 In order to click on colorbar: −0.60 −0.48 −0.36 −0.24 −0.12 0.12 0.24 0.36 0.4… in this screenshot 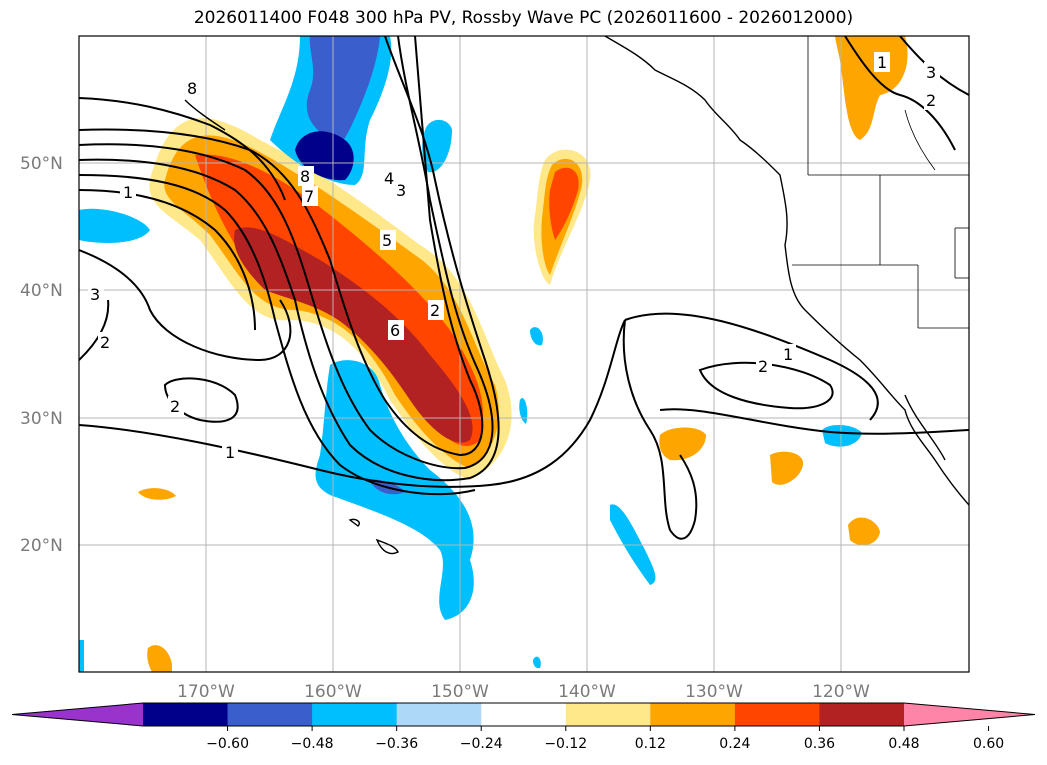, I will do `click(523, 727)`.